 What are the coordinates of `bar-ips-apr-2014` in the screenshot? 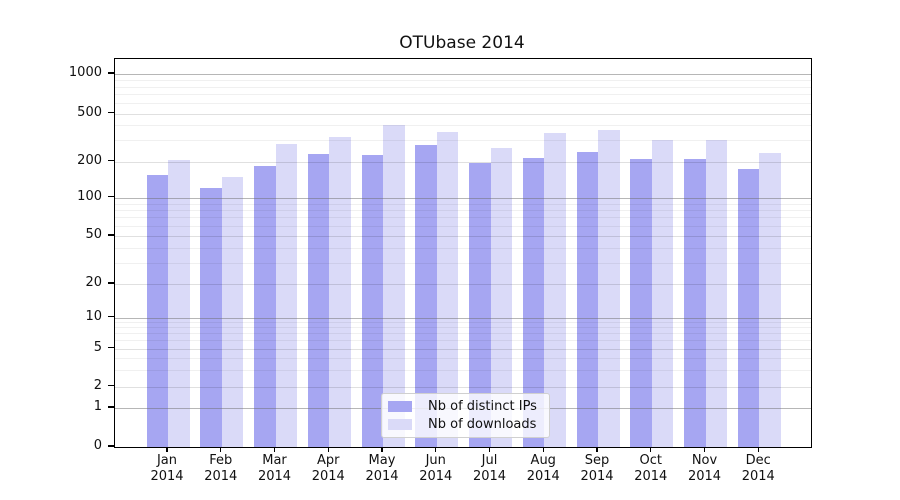 It's located at (318, 300).